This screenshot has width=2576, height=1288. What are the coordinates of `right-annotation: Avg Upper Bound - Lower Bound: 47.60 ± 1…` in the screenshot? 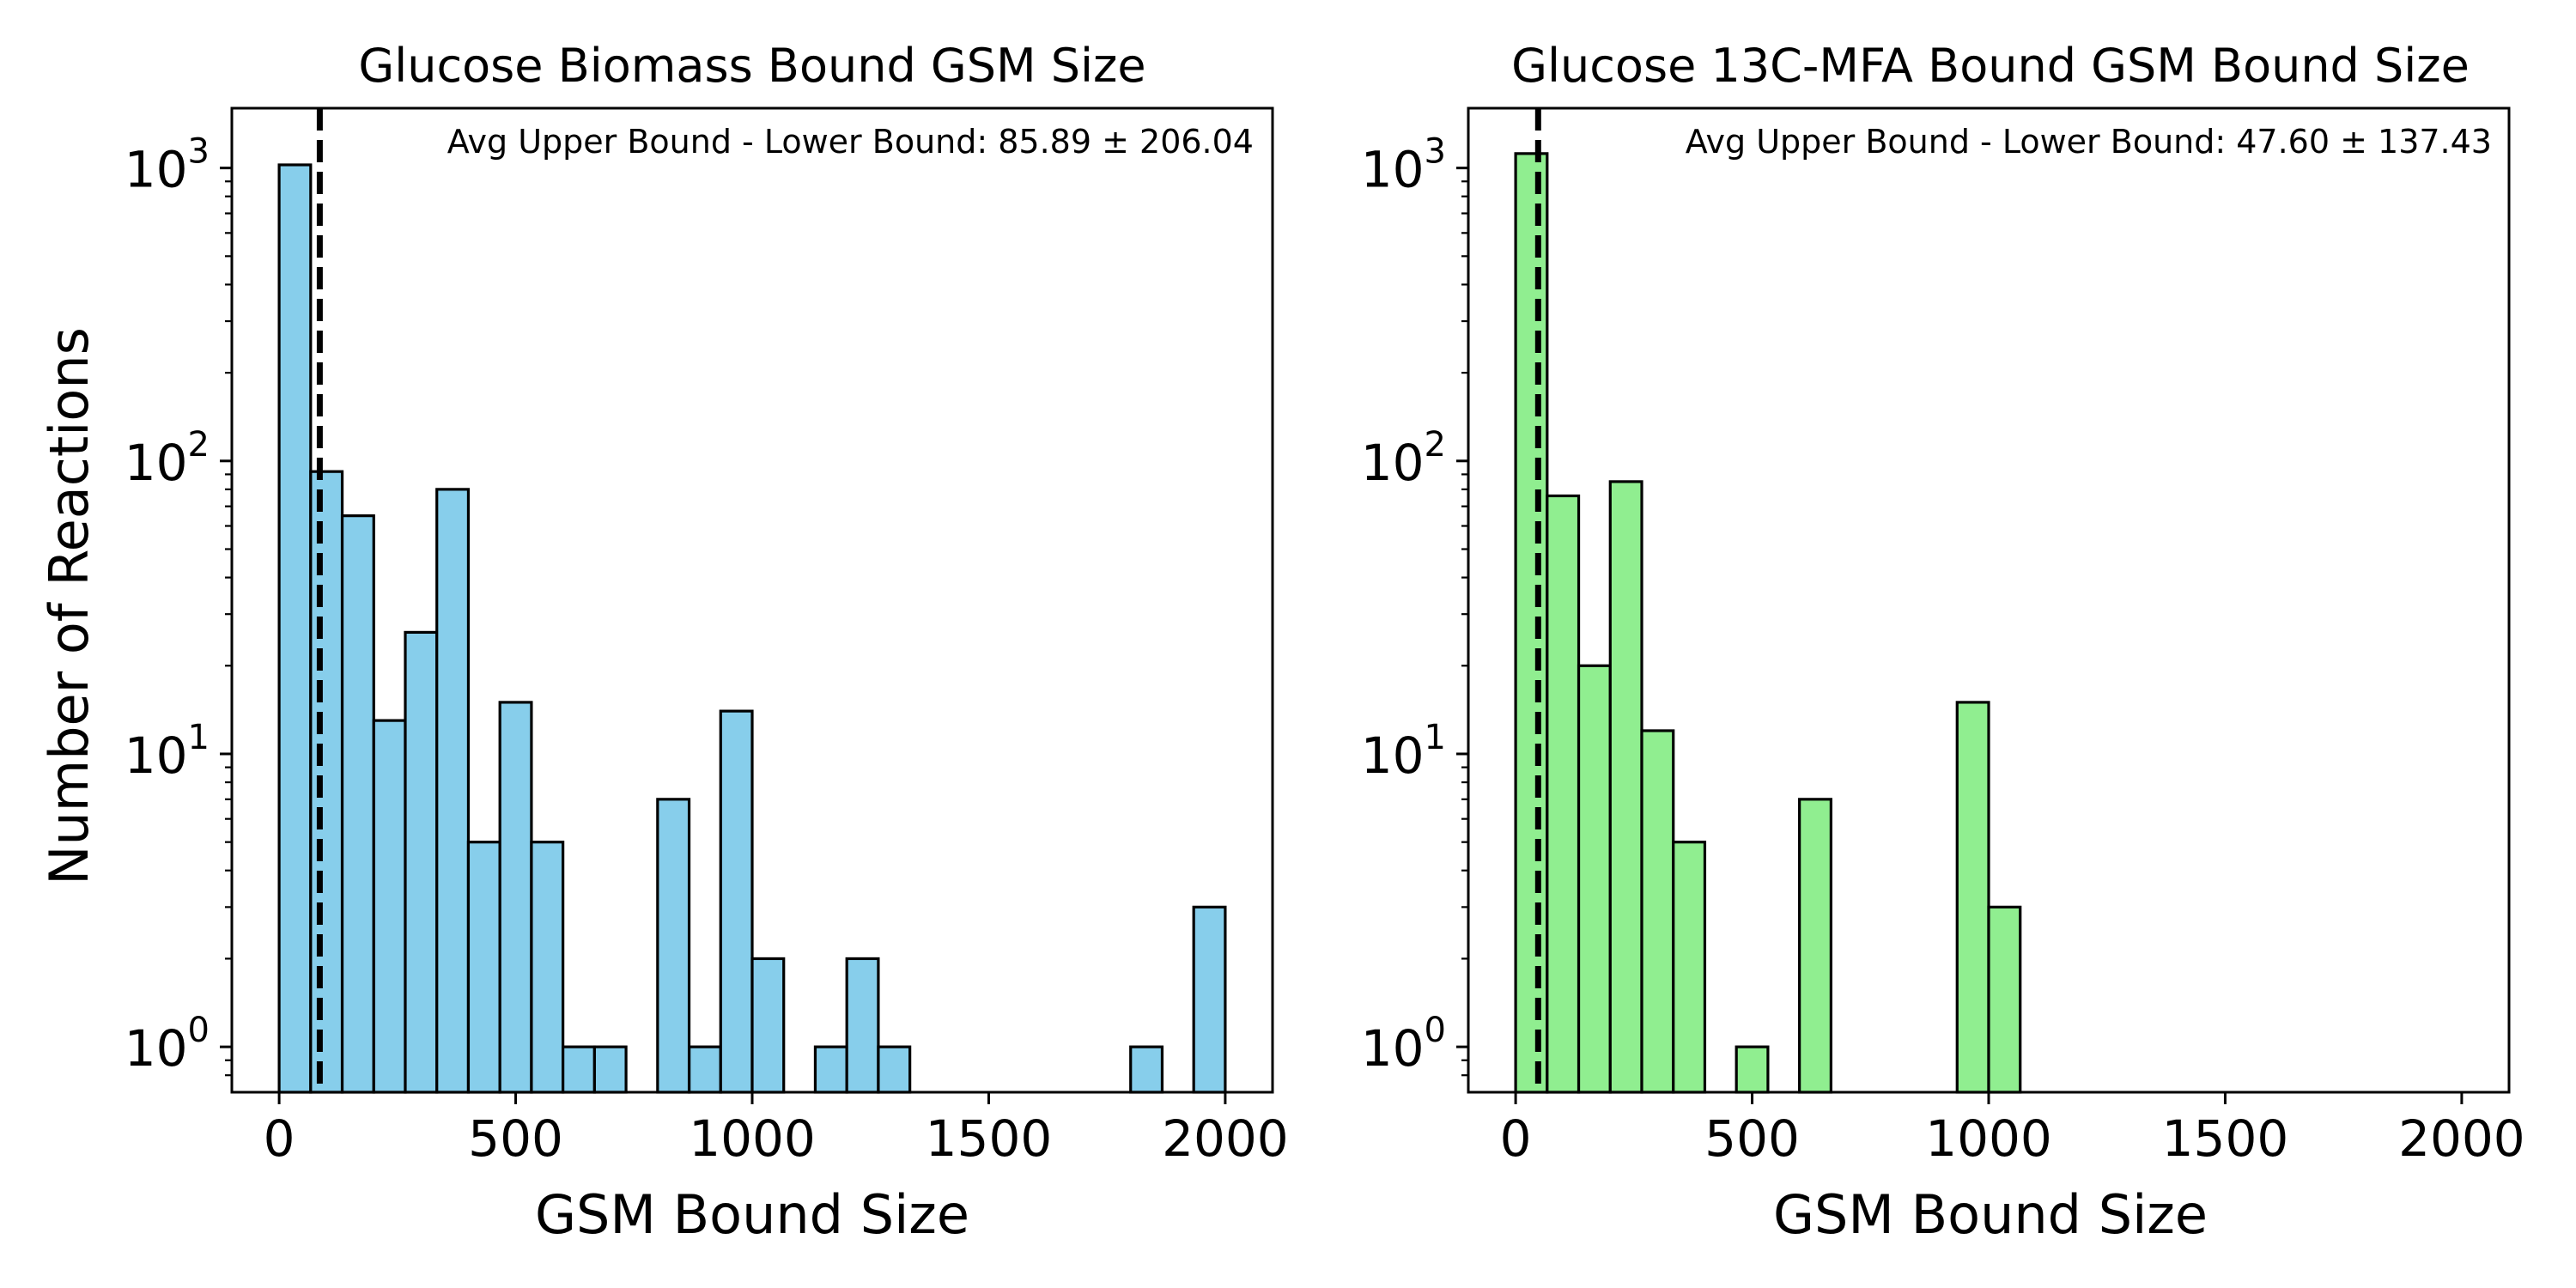 It's located at (2089, 142).